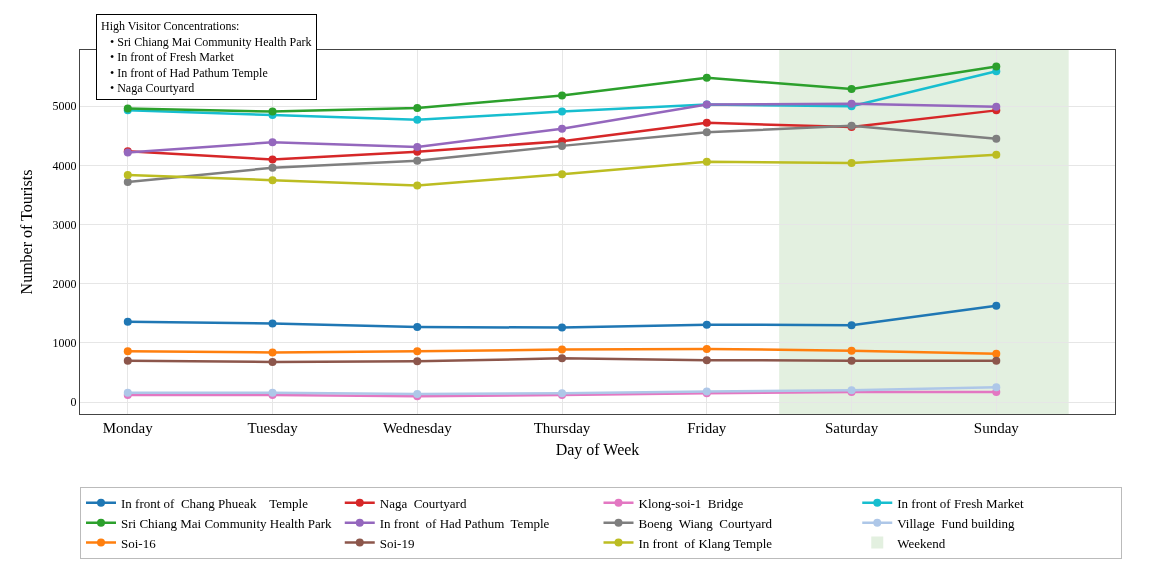 The width and height of the screenshot is (1150, 571). I want to click on x-tick-label: Tuesday, so click(273, 428).